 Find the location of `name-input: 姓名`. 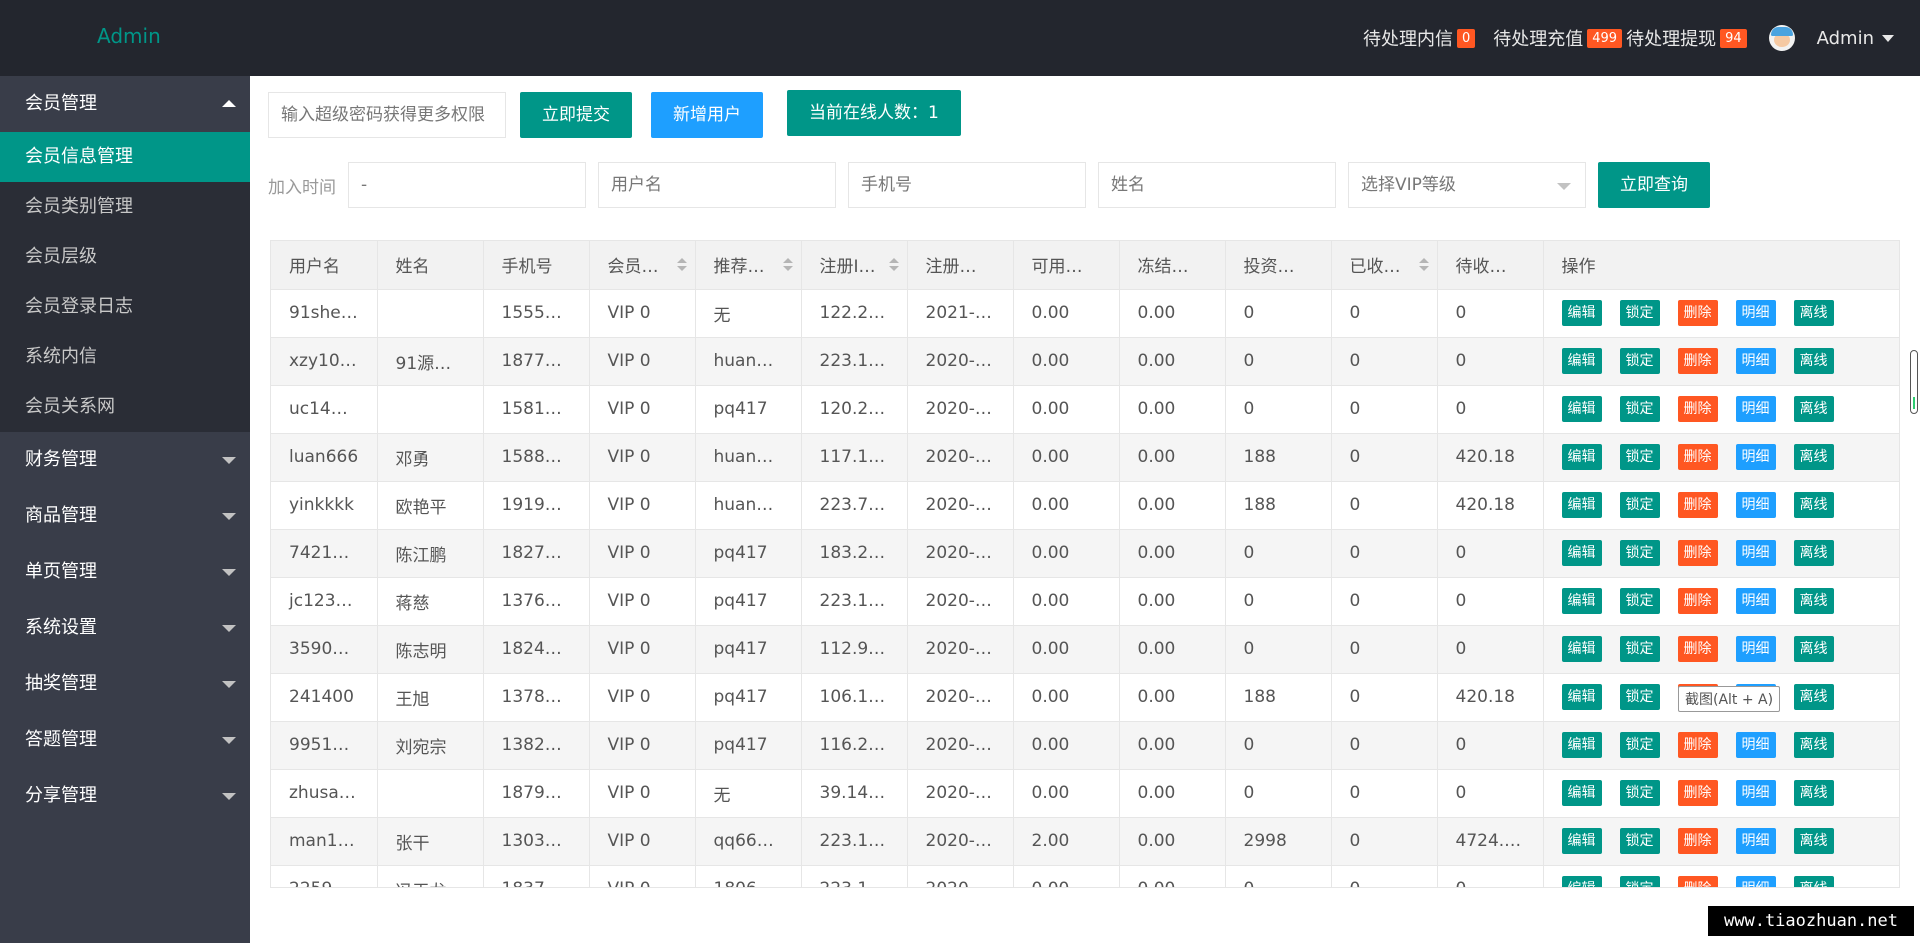

name-input: 姓名 is located at coordinates (1217, 185).